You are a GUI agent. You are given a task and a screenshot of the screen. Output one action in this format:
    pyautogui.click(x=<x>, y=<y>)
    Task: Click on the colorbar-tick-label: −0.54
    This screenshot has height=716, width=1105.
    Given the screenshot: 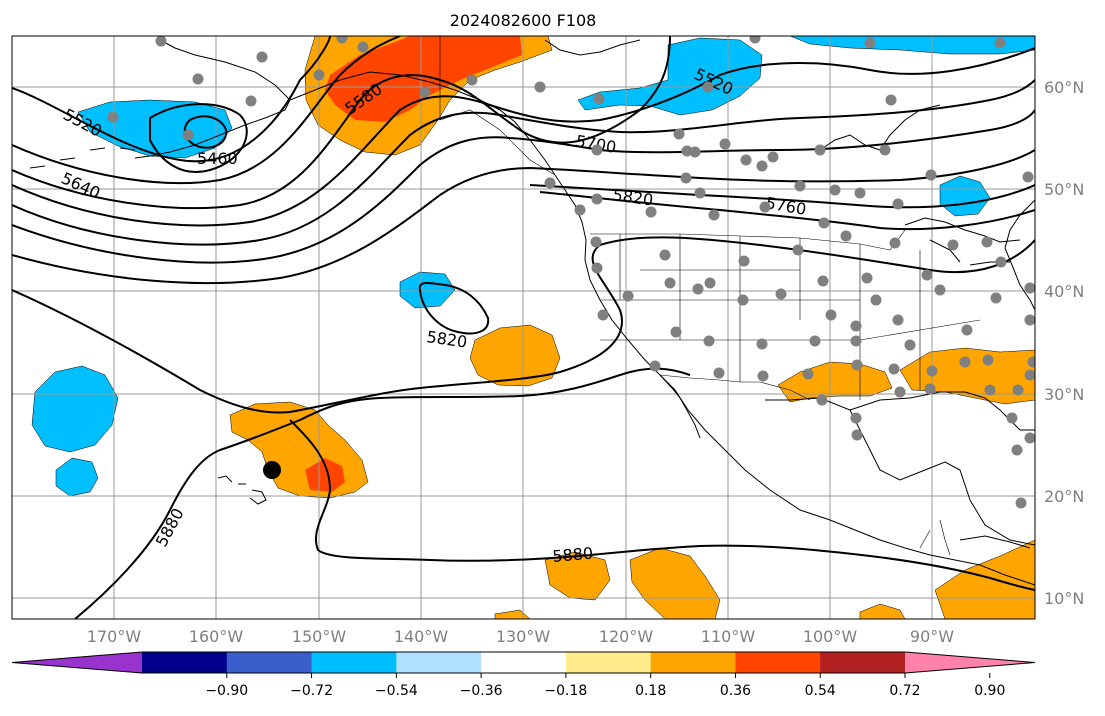 What is the action you would take?
    pyautogui.click(x=396, y=691)
    